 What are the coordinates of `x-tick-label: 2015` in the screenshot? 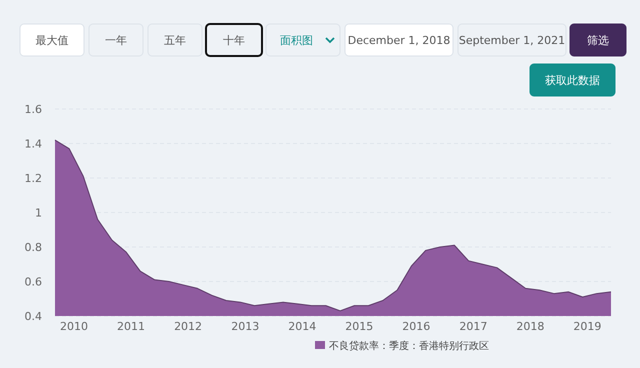 It's located at (359, 326).